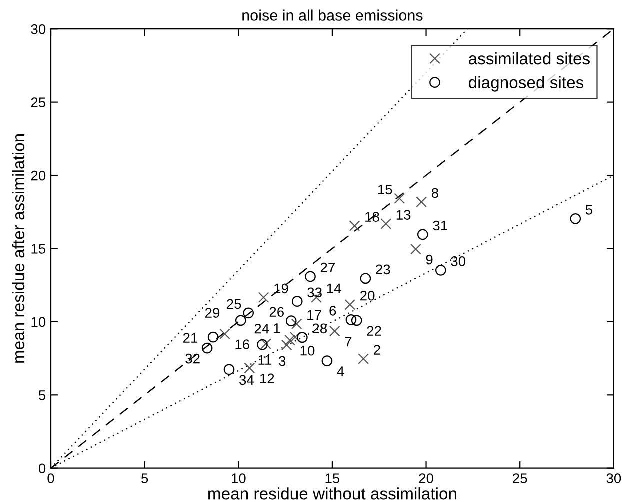 The image size is (622, 502). What do you see at coordinates (267, 379) in the screenshot?
I see `annotation: 12` at bounding box center [267, 379].